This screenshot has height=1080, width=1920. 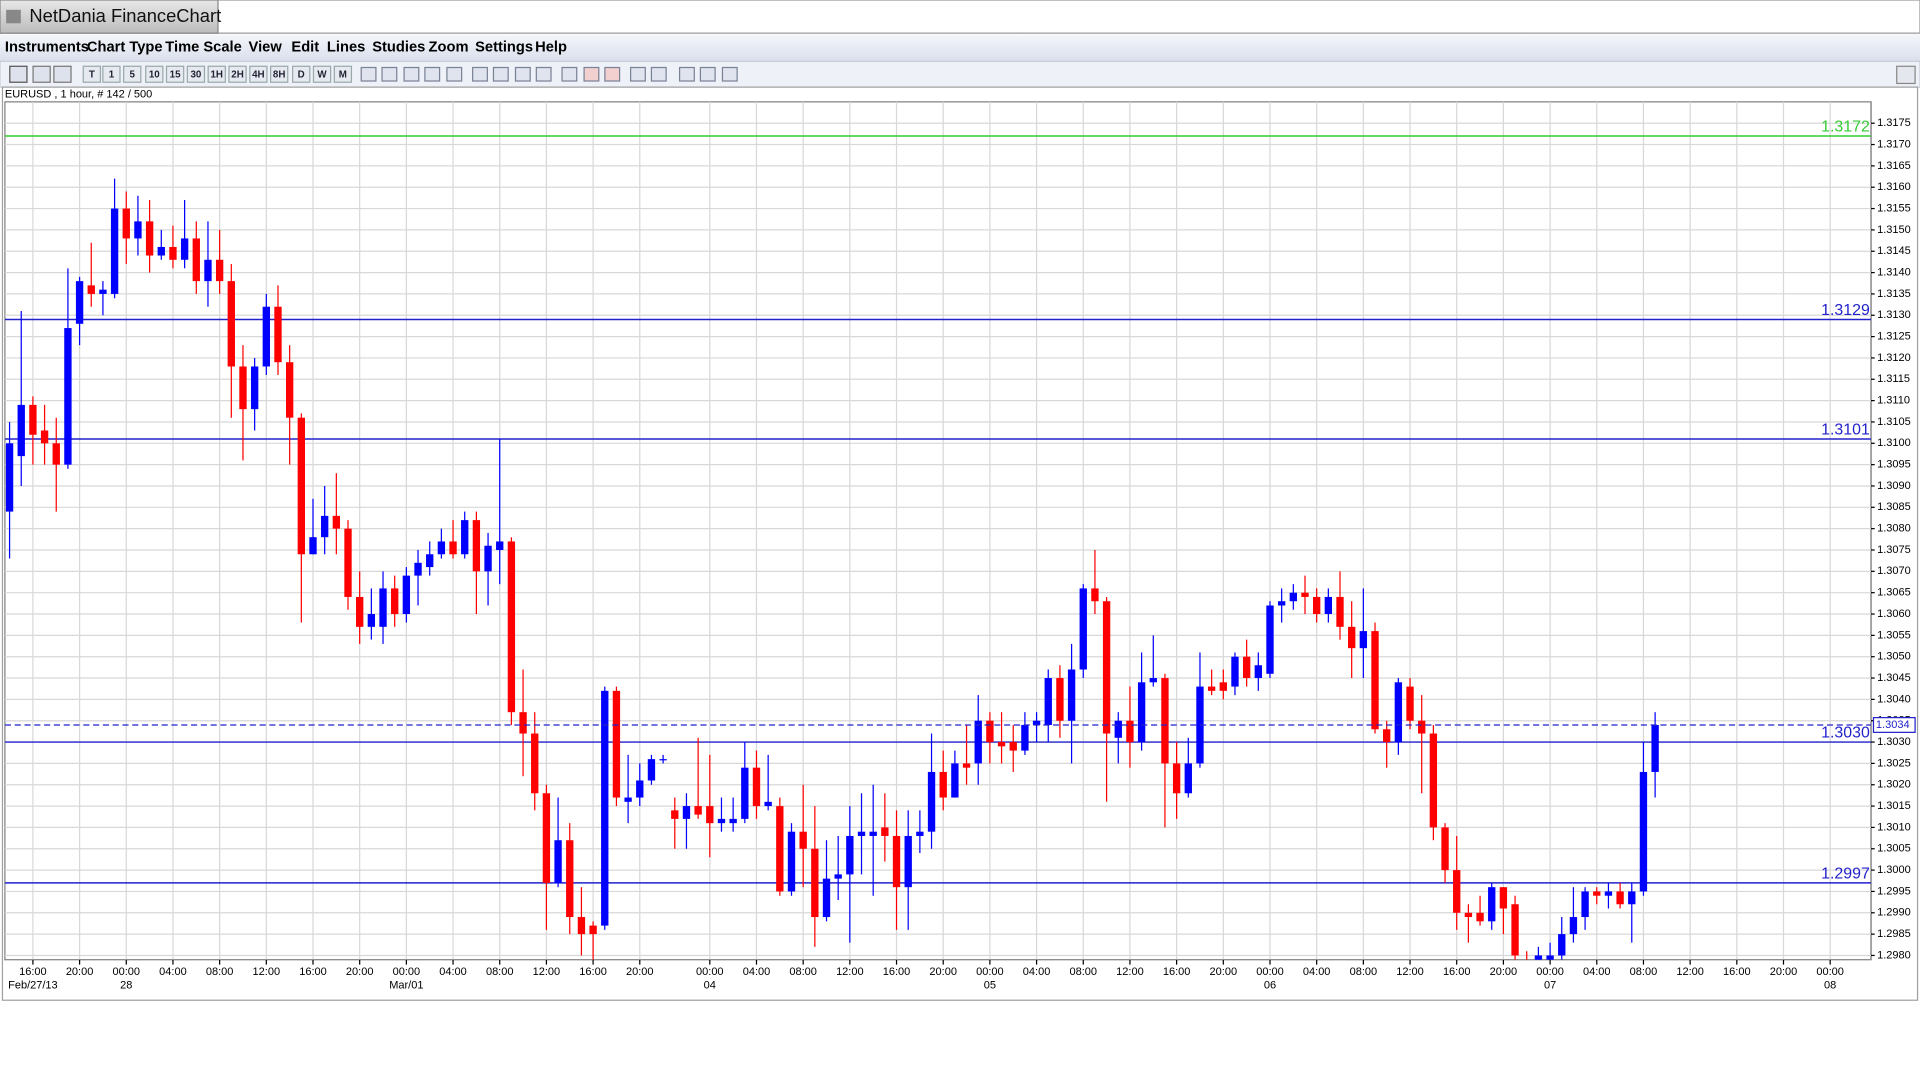 What do you see at coordinates (449, 48) in the screenshot?
I see `menu-item: Zoom` at bounding box center [449, 48].